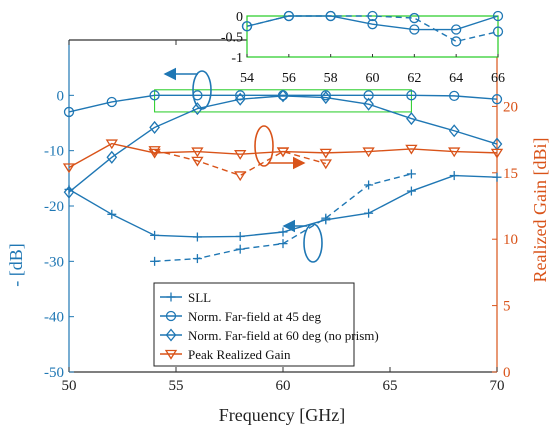  I want to click on legend-item: Norm. Far-field at 60 deg (no prism), so click(269, 335).